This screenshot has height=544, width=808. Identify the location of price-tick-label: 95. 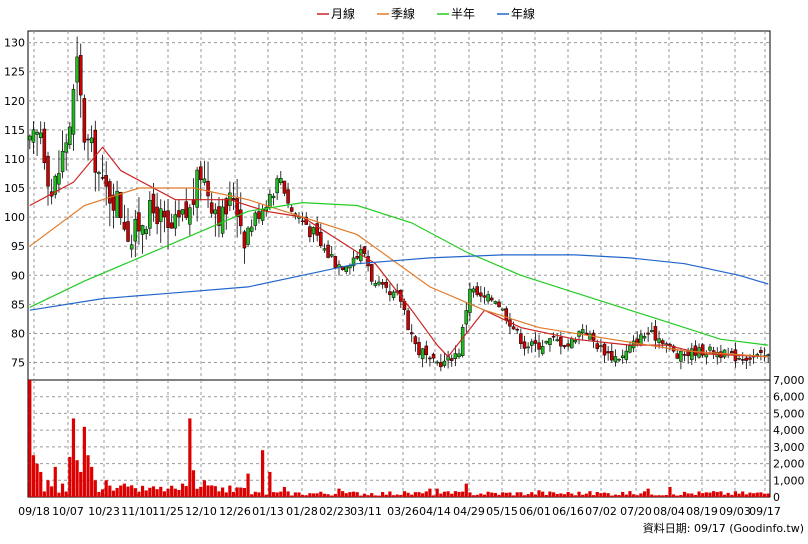
(18, 246).